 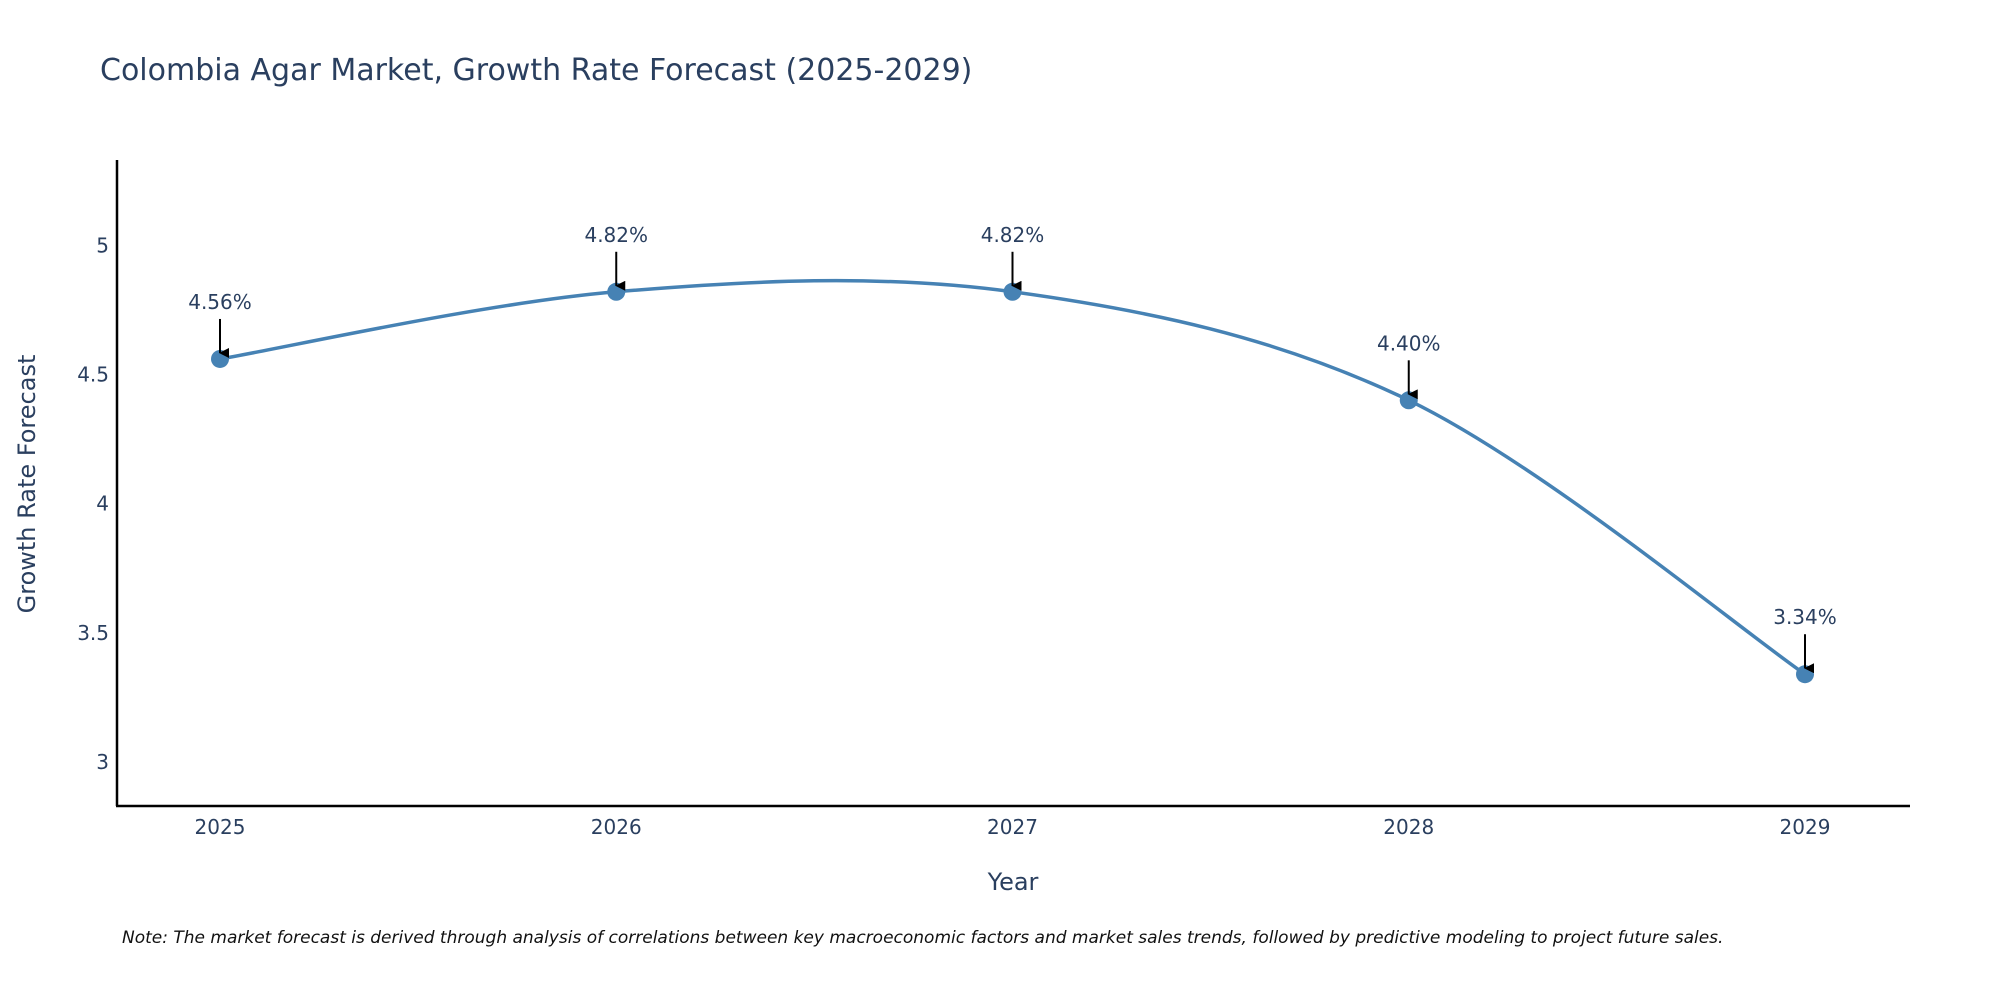 What do you see at coordinates (1013, 882) in the screenshot?
I see `x-axis-title: Year` at bounding box center [1013, 882].